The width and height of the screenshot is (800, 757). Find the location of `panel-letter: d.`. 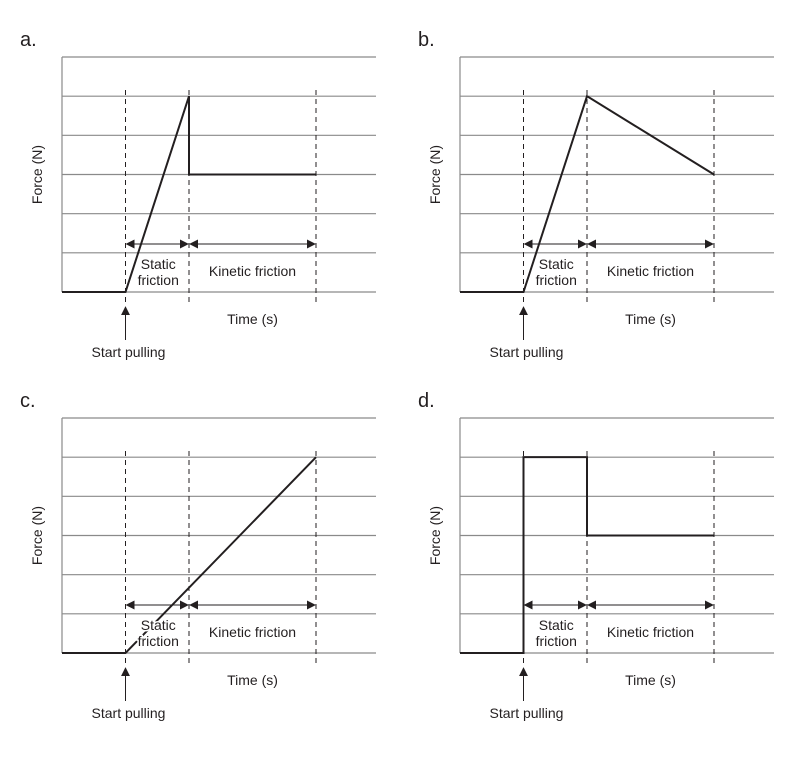

panel-letter: d. is located at coordinates (426, 401).